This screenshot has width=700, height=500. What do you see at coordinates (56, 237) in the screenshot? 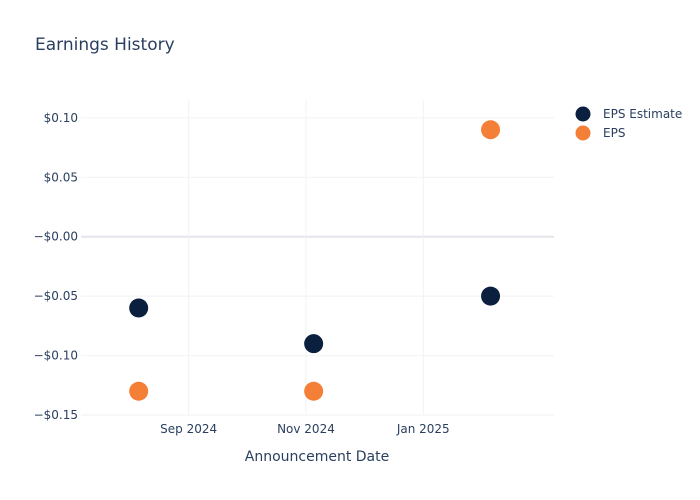
I see `y-tick-label: −$0.00` at bounding box center [56, 237].